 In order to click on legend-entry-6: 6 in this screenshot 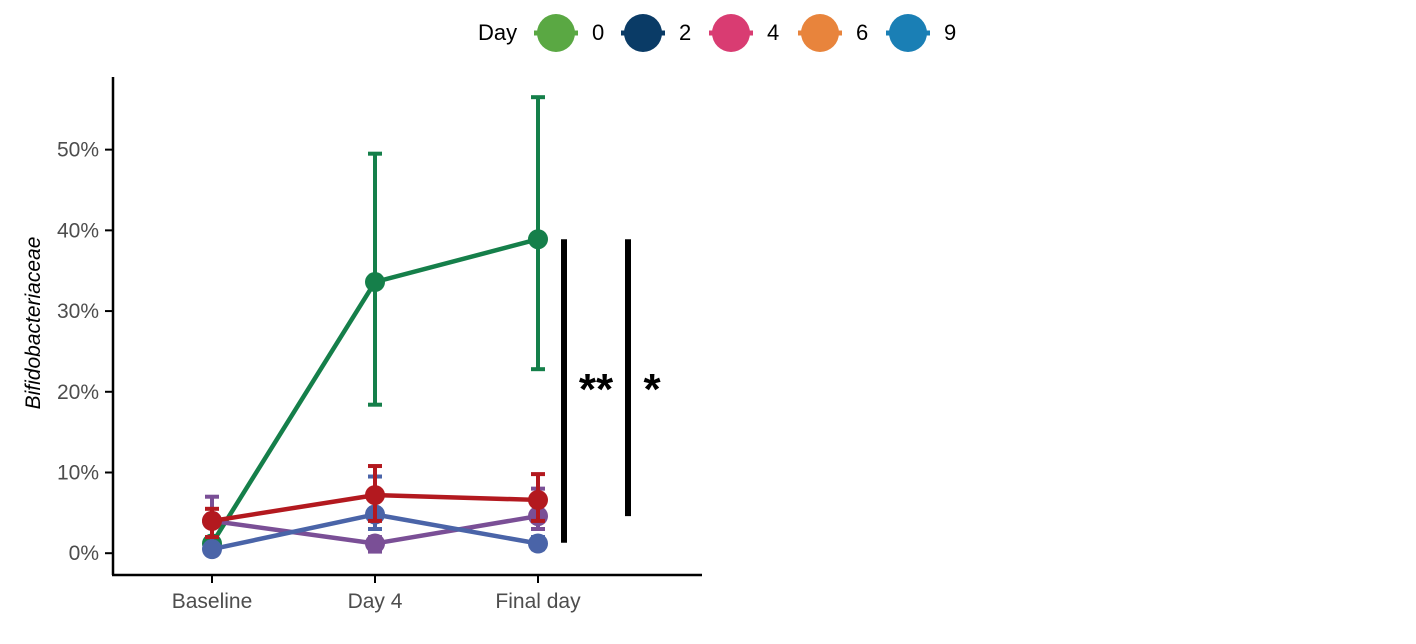, I will do `click(833, 33)`.